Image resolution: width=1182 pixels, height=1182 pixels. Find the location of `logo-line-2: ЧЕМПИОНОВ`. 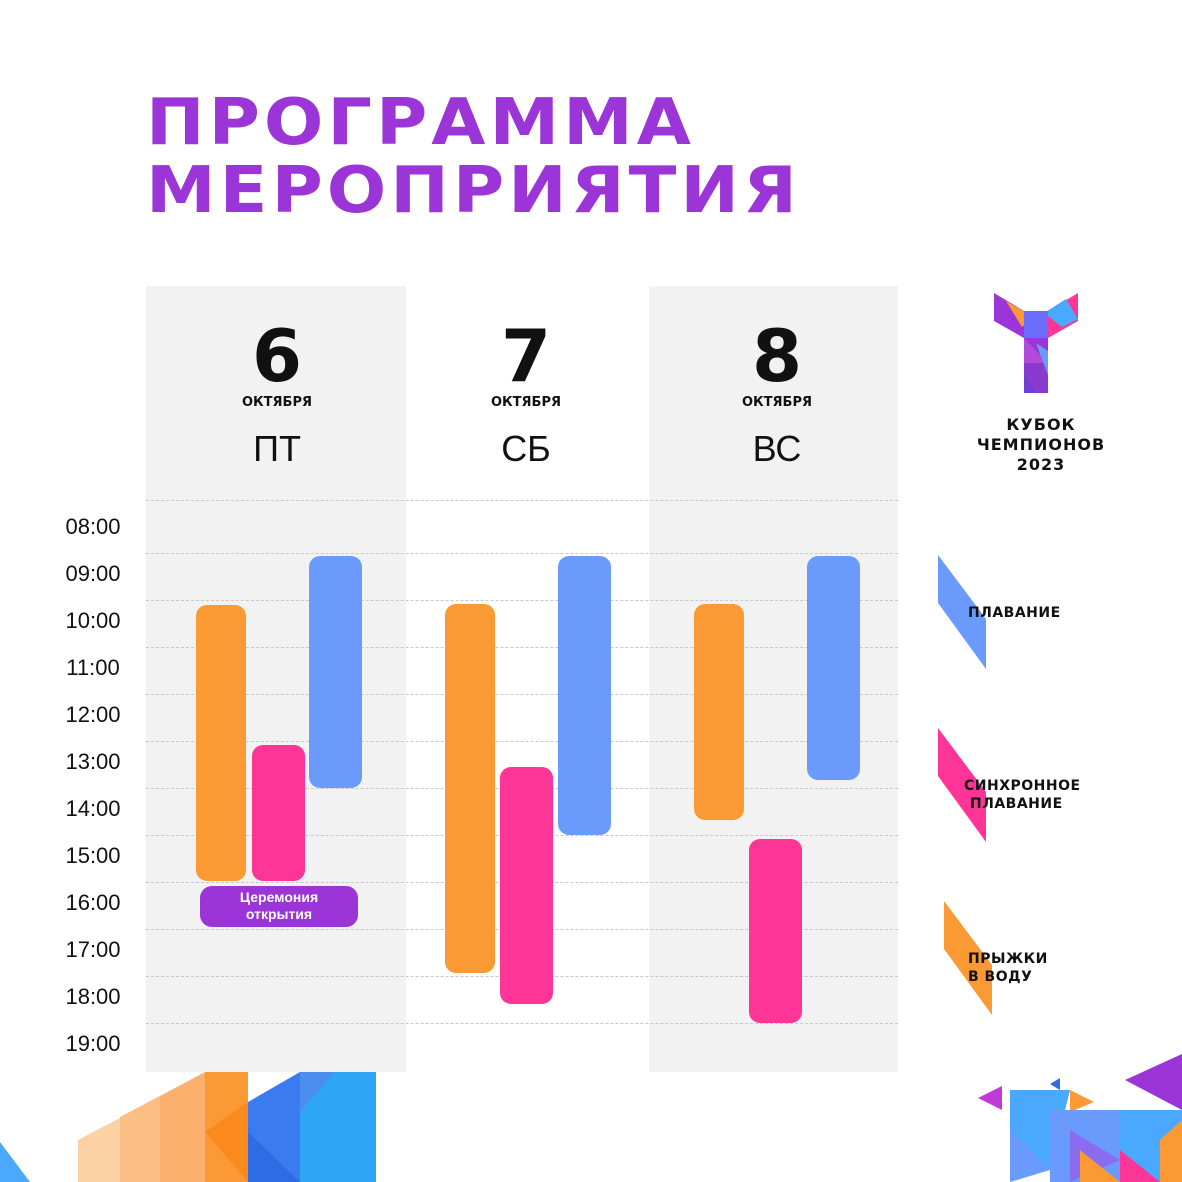

logo-line-2: ЧЕМПИОНОВ is located at coordinates (1041, 444).